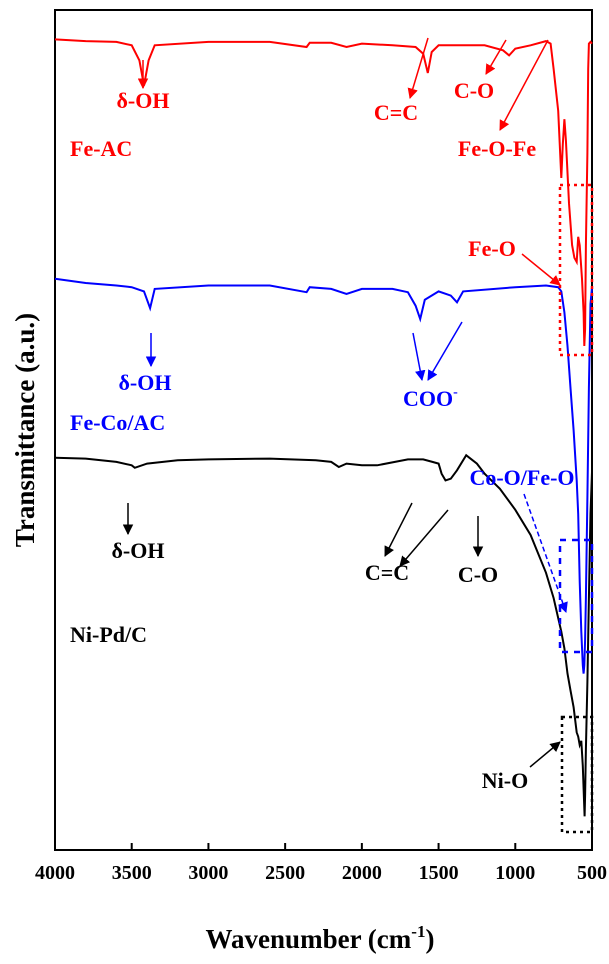 This screenshot has height=964, width=609. What do you see at coordinates (320, 938) in the screenshot?
I see `x-axis-label: Wavenumber (cm-1)` at bounding box center [320, 938].